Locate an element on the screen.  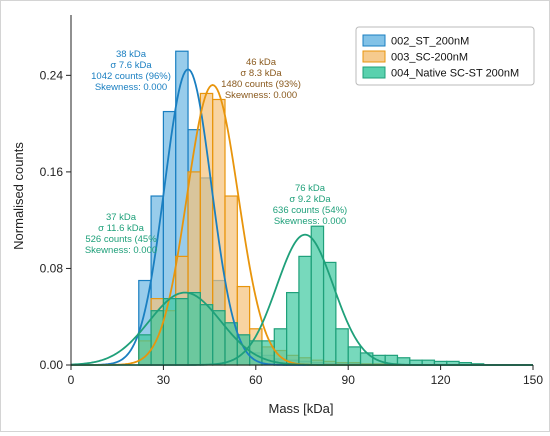
annotation-line: σ 8.3 kDa is located at coordinates (261, 73).